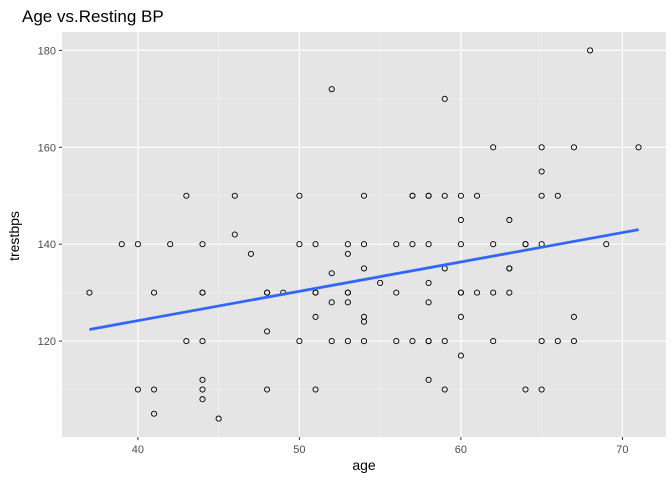 Image resolution: width=672 pixels, height=480 pixels. What do you see at coordinates (47, 51) in the screenshot?
I see `y-tick-label: 180` at bounding box center [47, 51].